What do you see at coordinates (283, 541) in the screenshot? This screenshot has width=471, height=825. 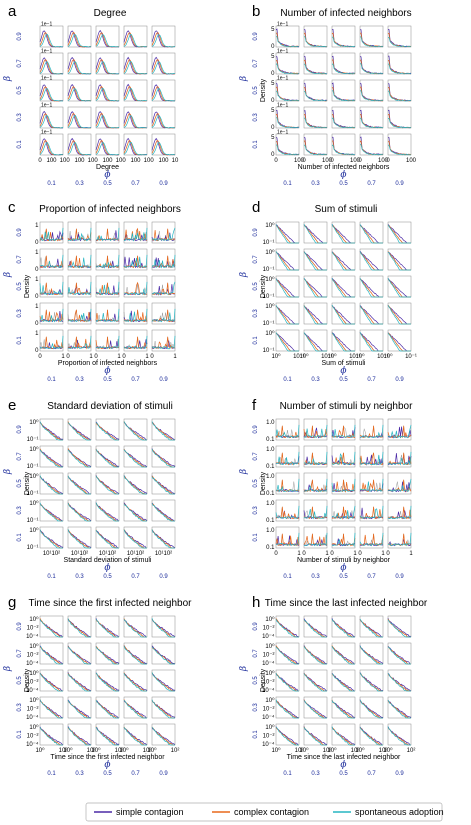 I see `subplot: 1.0 0.10 1` at bounding box center [283, 541].